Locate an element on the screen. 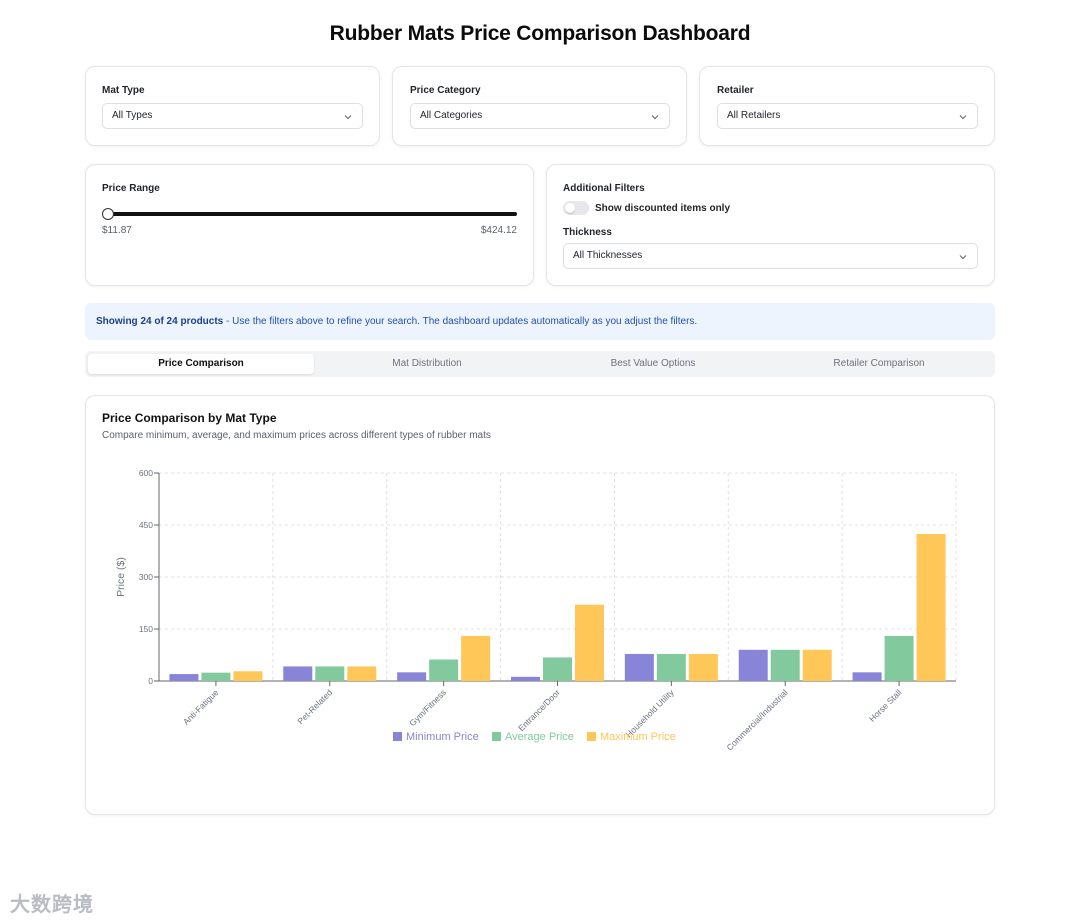 The height and width of the screenshot is (924, 1080). mat-type-select: All Types is located at coordinates (232, 116).